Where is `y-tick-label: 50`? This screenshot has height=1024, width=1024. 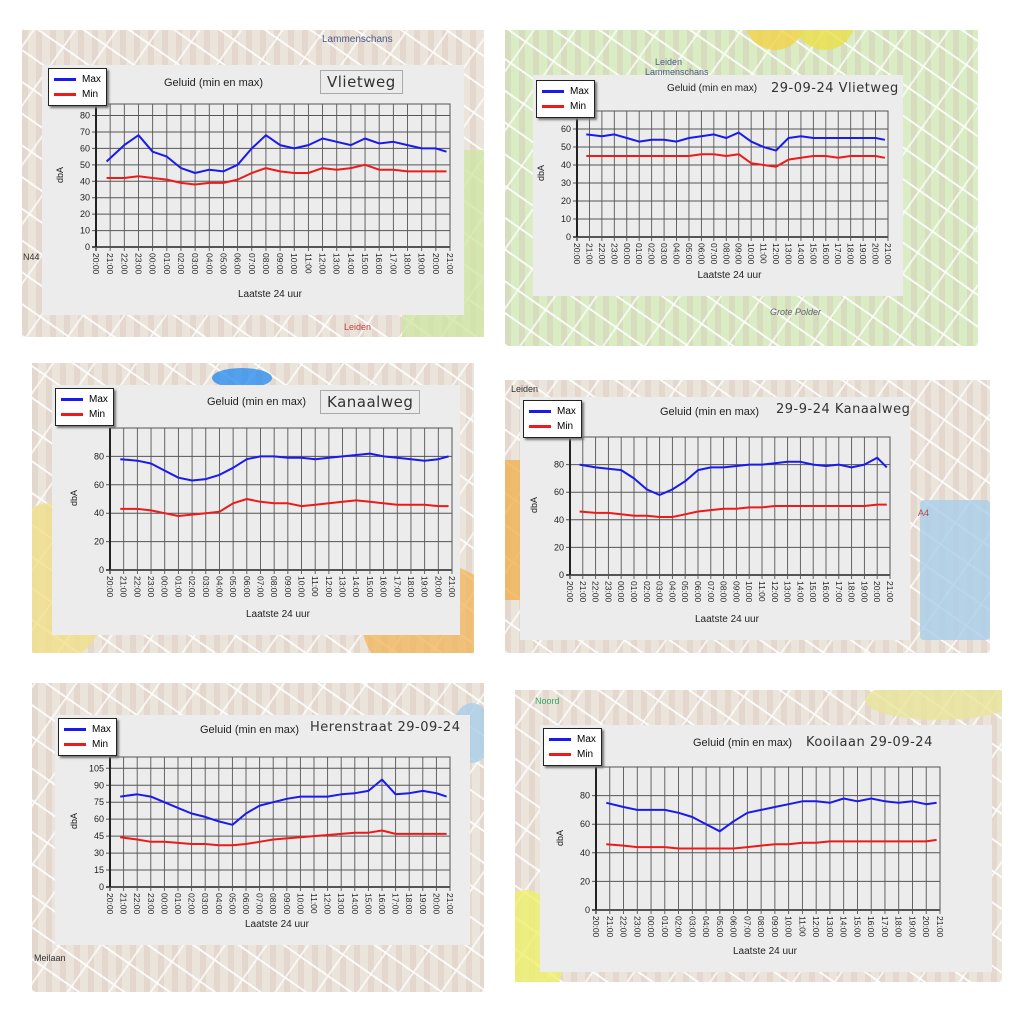
y-tick-label: 50 is located at coordinates (566, 147).